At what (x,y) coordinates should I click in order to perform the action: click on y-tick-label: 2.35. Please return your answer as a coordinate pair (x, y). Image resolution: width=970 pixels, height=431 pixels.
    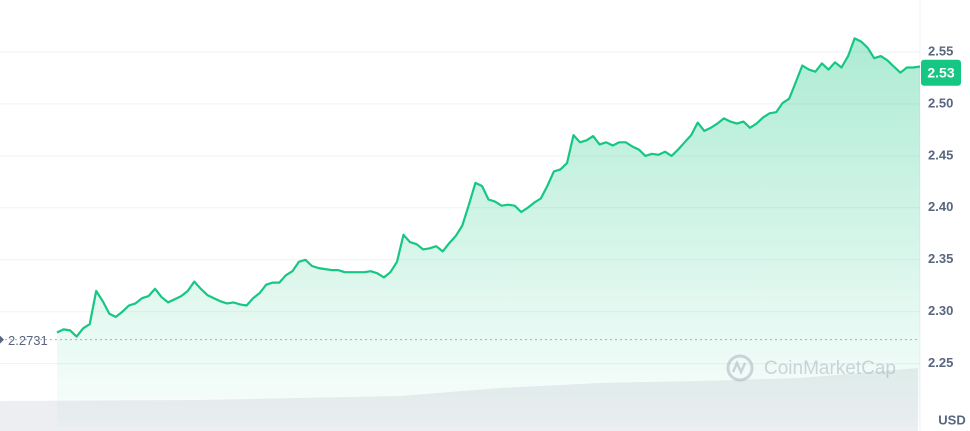
    Looking at the image, I should click on (940, 258).